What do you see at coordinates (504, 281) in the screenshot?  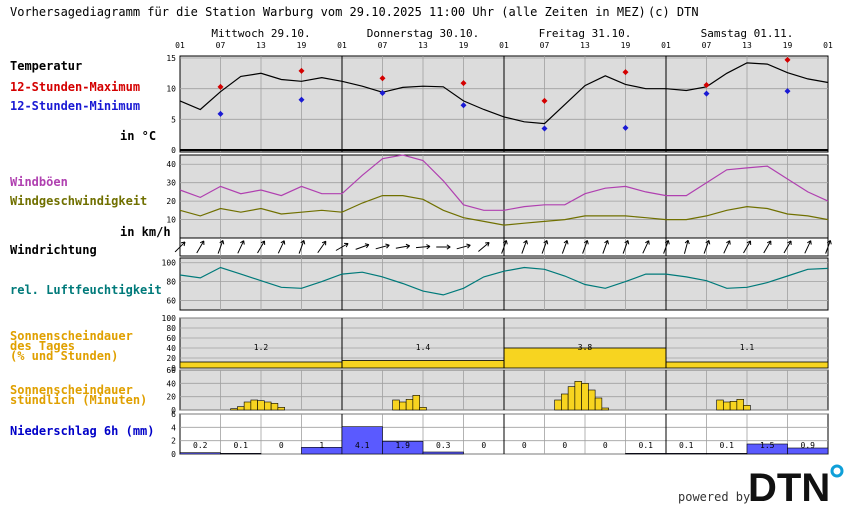 I see `humidity-line` at bounding box center [504, 281].